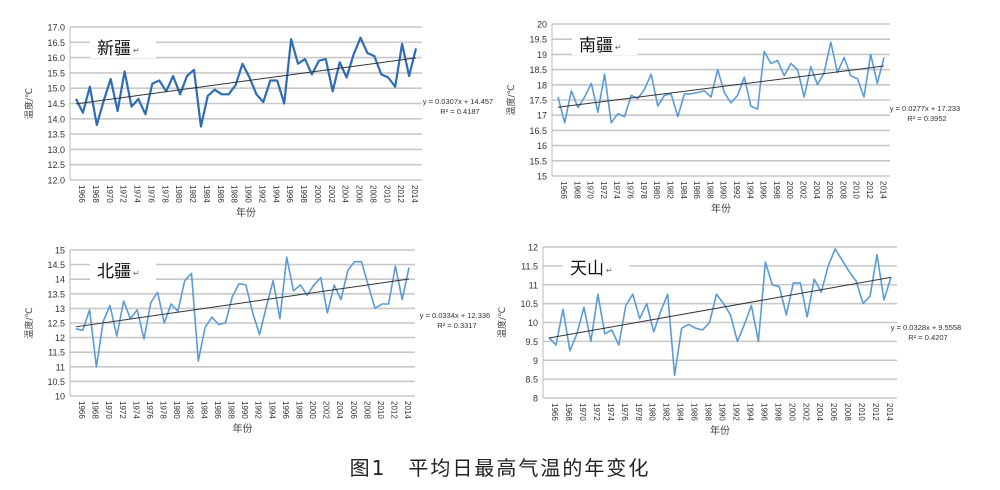 This screenshot has width=1000, height=490. I want to click on y-tick-label: 13.0, so click(56, 150).